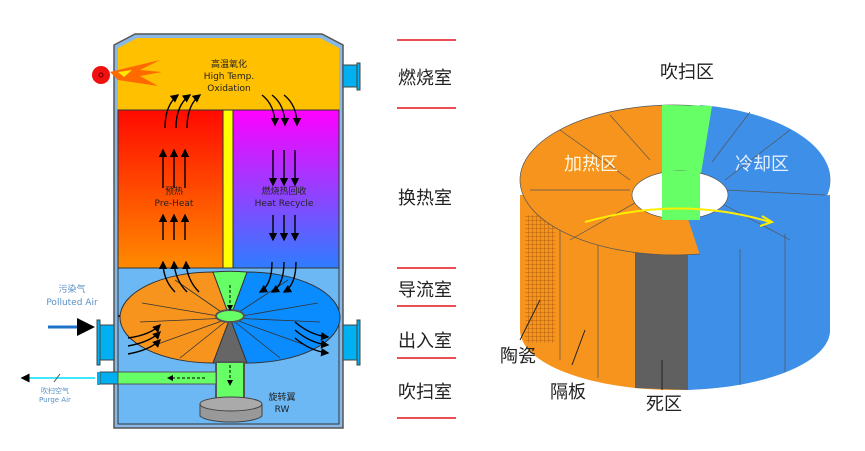 This screenshot has width=865, height=451. Describe the element at coordinates (71, 289) in the screenshot. I see `polluted-cn: 污染气` at that location.